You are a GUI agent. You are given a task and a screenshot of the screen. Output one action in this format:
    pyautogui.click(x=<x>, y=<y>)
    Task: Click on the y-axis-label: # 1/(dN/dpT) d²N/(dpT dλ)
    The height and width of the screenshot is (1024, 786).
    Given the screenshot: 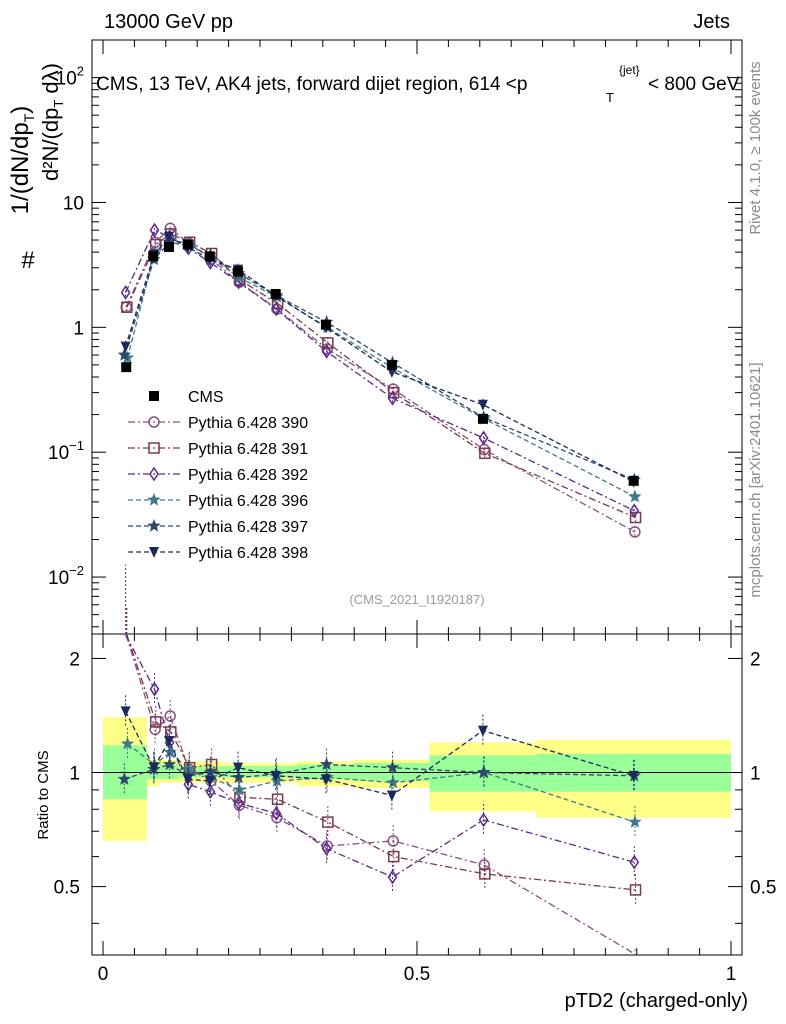 What is the action you would take?
    pyautogui.click(x=36, y=168)
    